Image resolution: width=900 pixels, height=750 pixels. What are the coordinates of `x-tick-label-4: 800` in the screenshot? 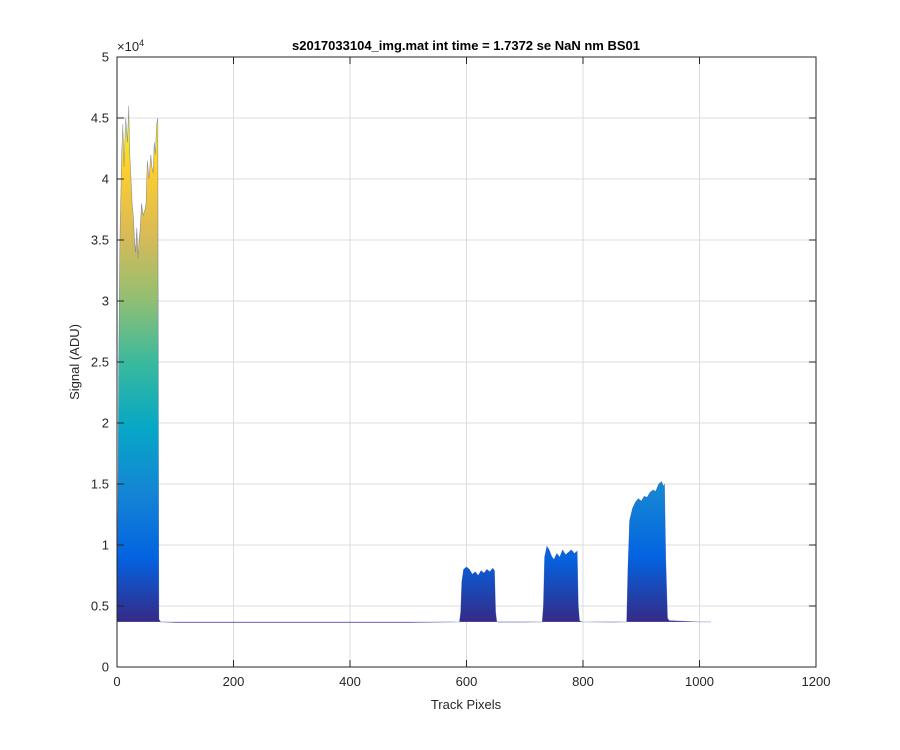 It's located at (583, 681).